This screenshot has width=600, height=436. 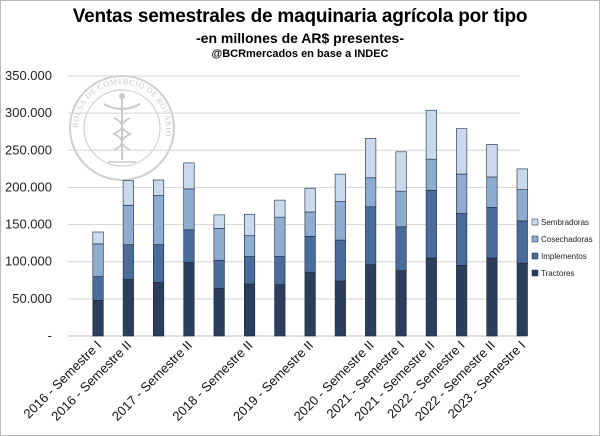 I want to click on legend-label-sembradoras: Sembradoras, so click(x=565, y=222).